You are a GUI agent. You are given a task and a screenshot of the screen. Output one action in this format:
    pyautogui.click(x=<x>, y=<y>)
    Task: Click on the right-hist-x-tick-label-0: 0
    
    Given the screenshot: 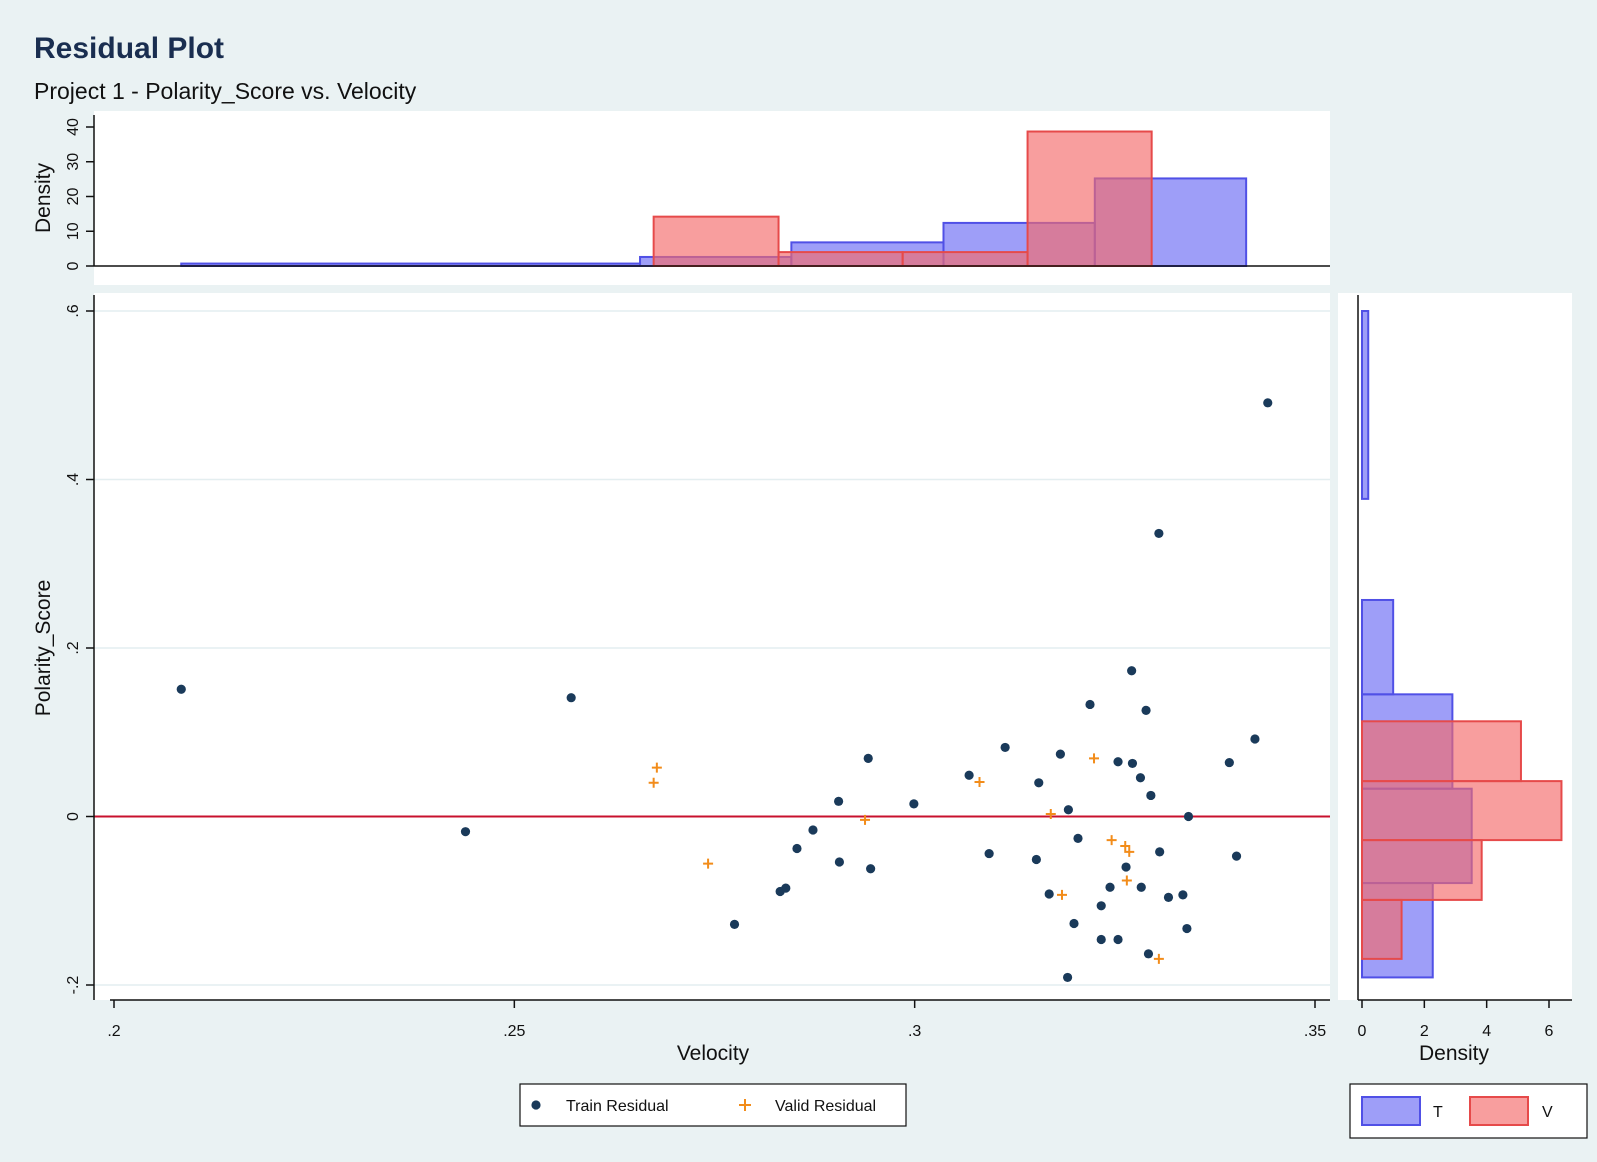 What is the action you would take?
    pyautogui.click(x=1362, y=1031)
    